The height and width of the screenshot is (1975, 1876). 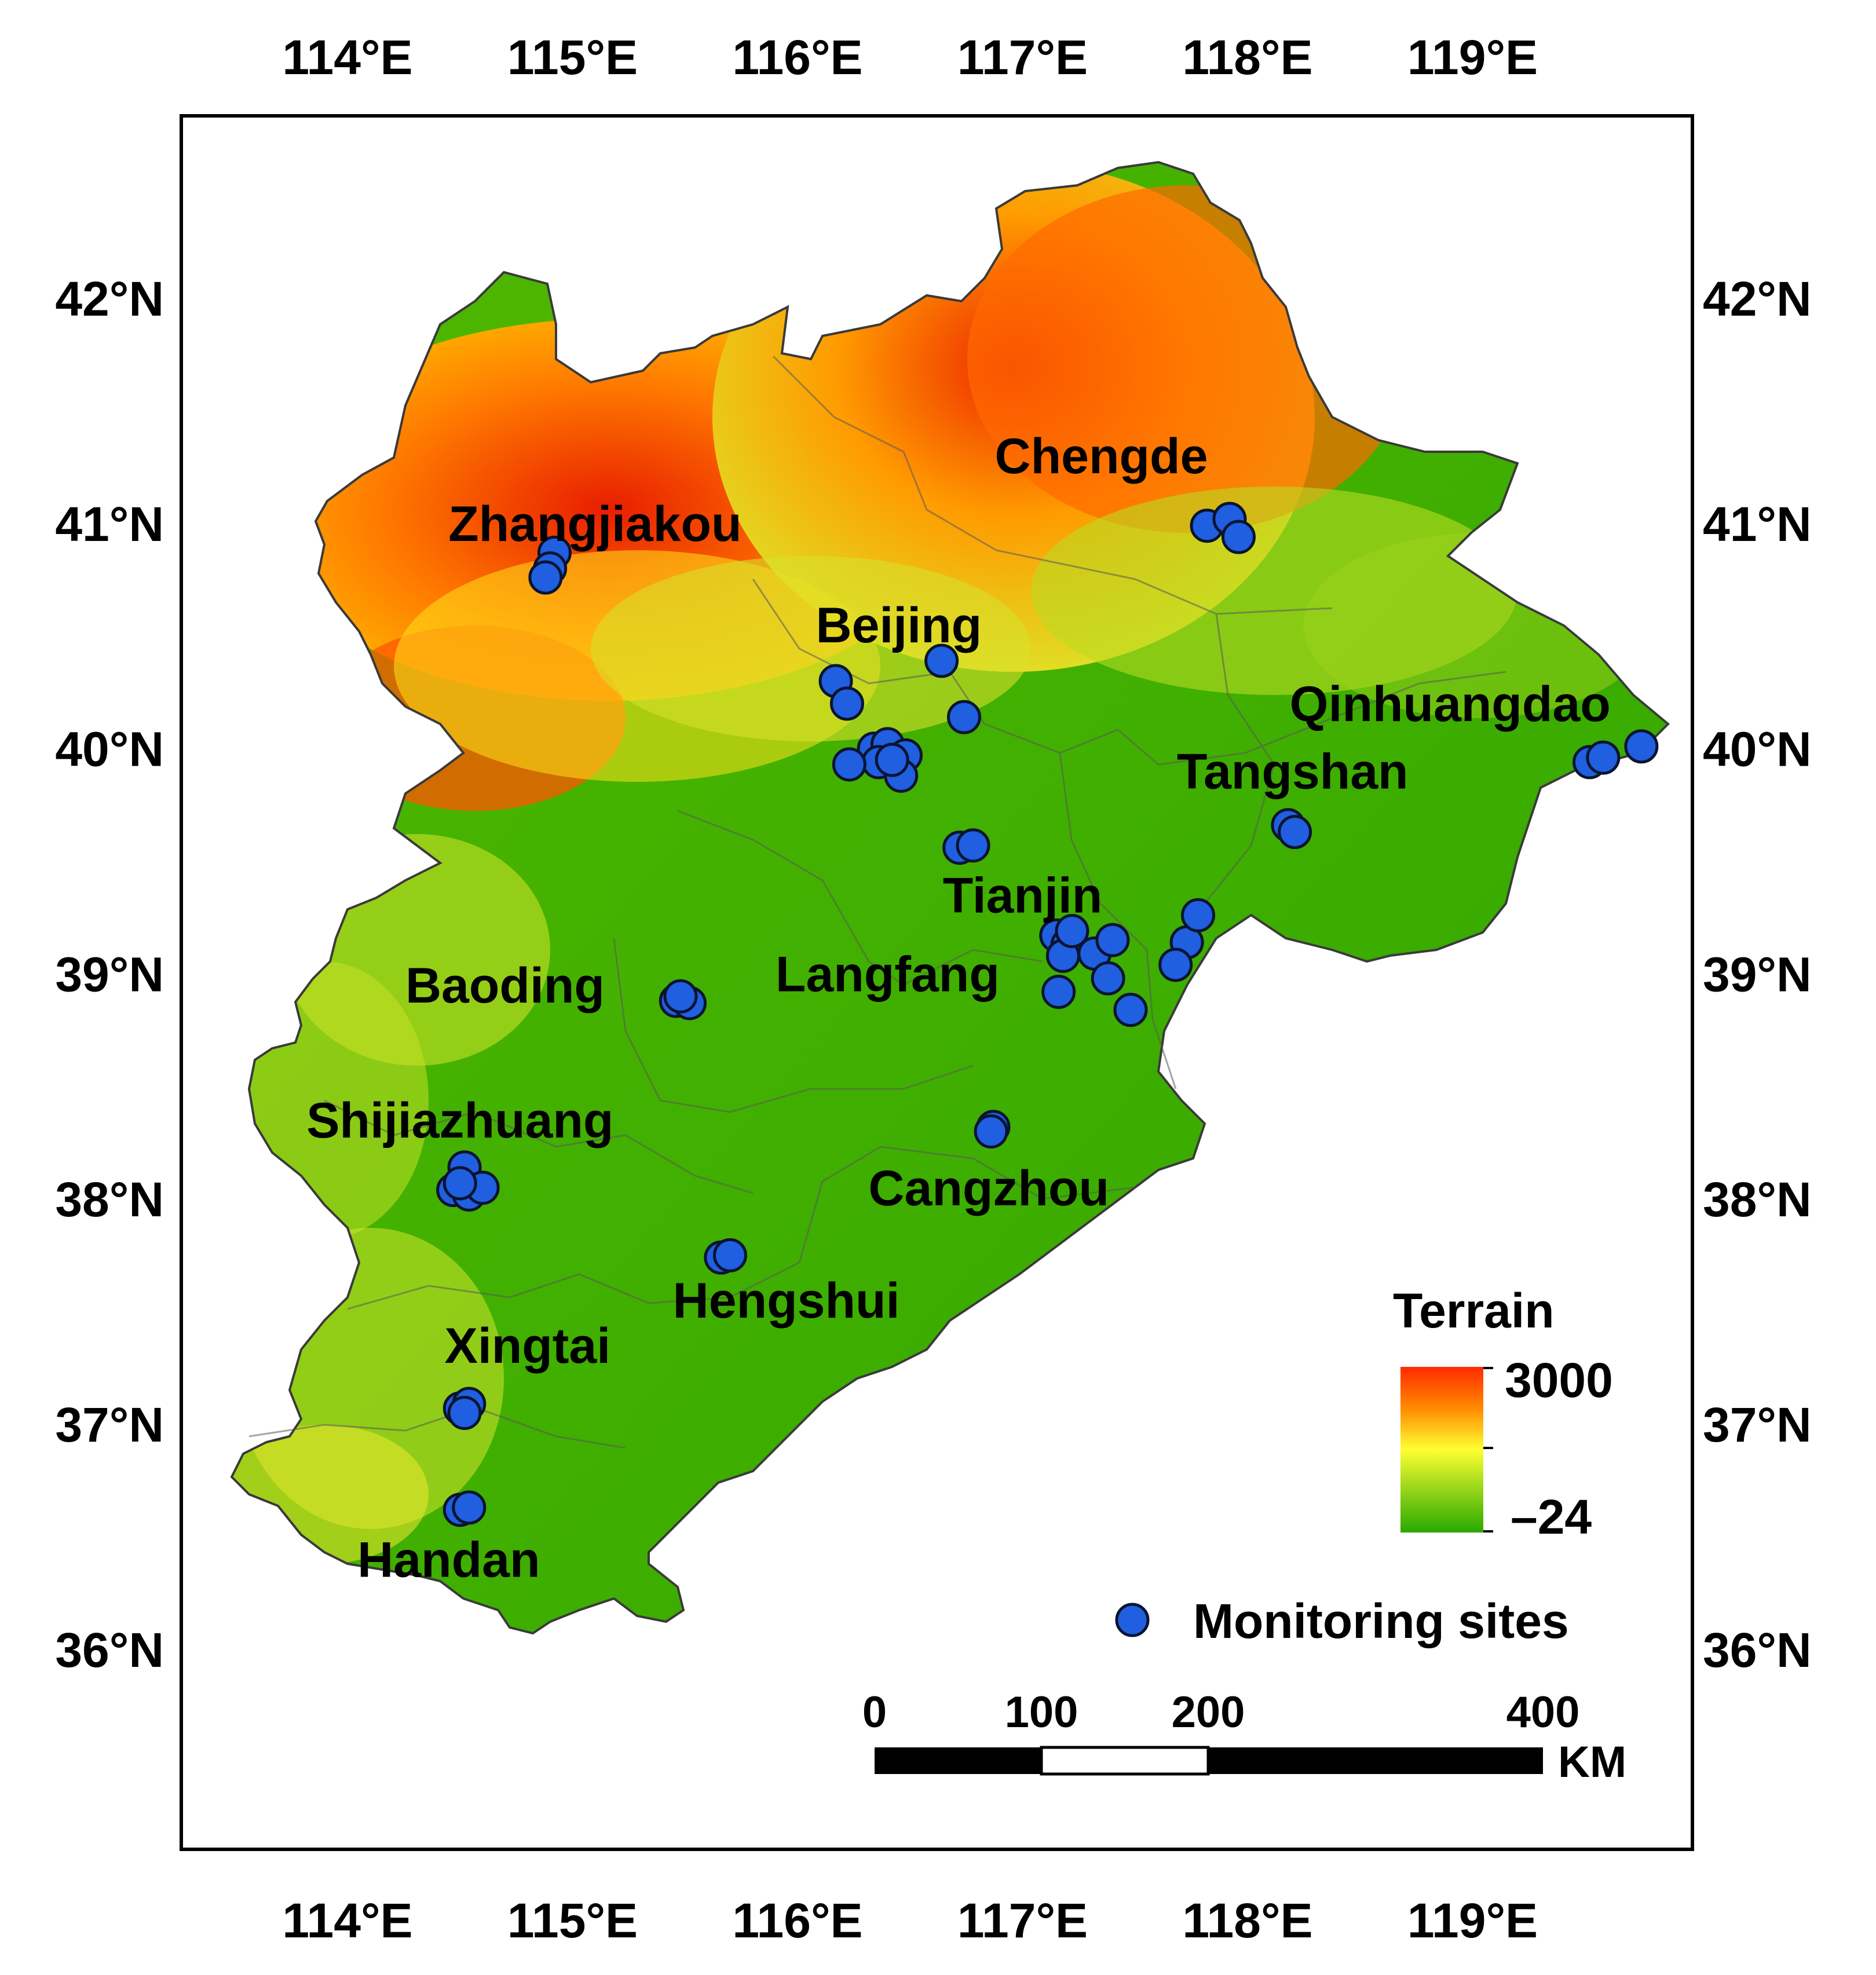 I want to click on city-label-cangzhou: Cangzhou, so click(x=988, y=1188).